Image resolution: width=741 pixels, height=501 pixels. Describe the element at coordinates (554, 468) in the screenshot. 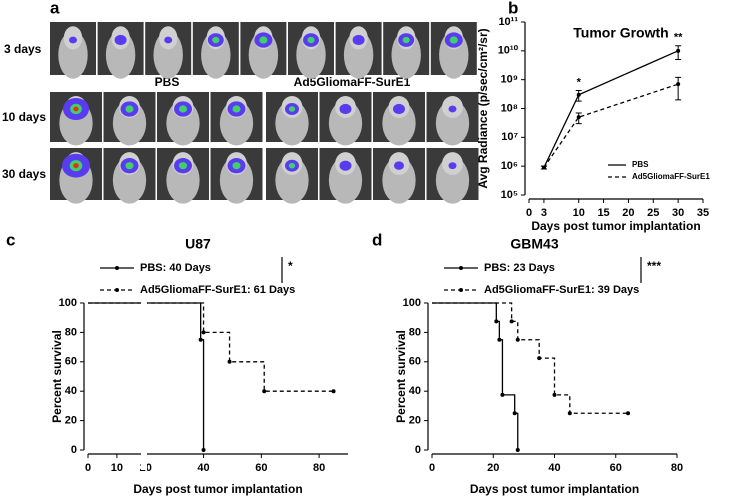

I see `x-tick-label: 40` at that location.